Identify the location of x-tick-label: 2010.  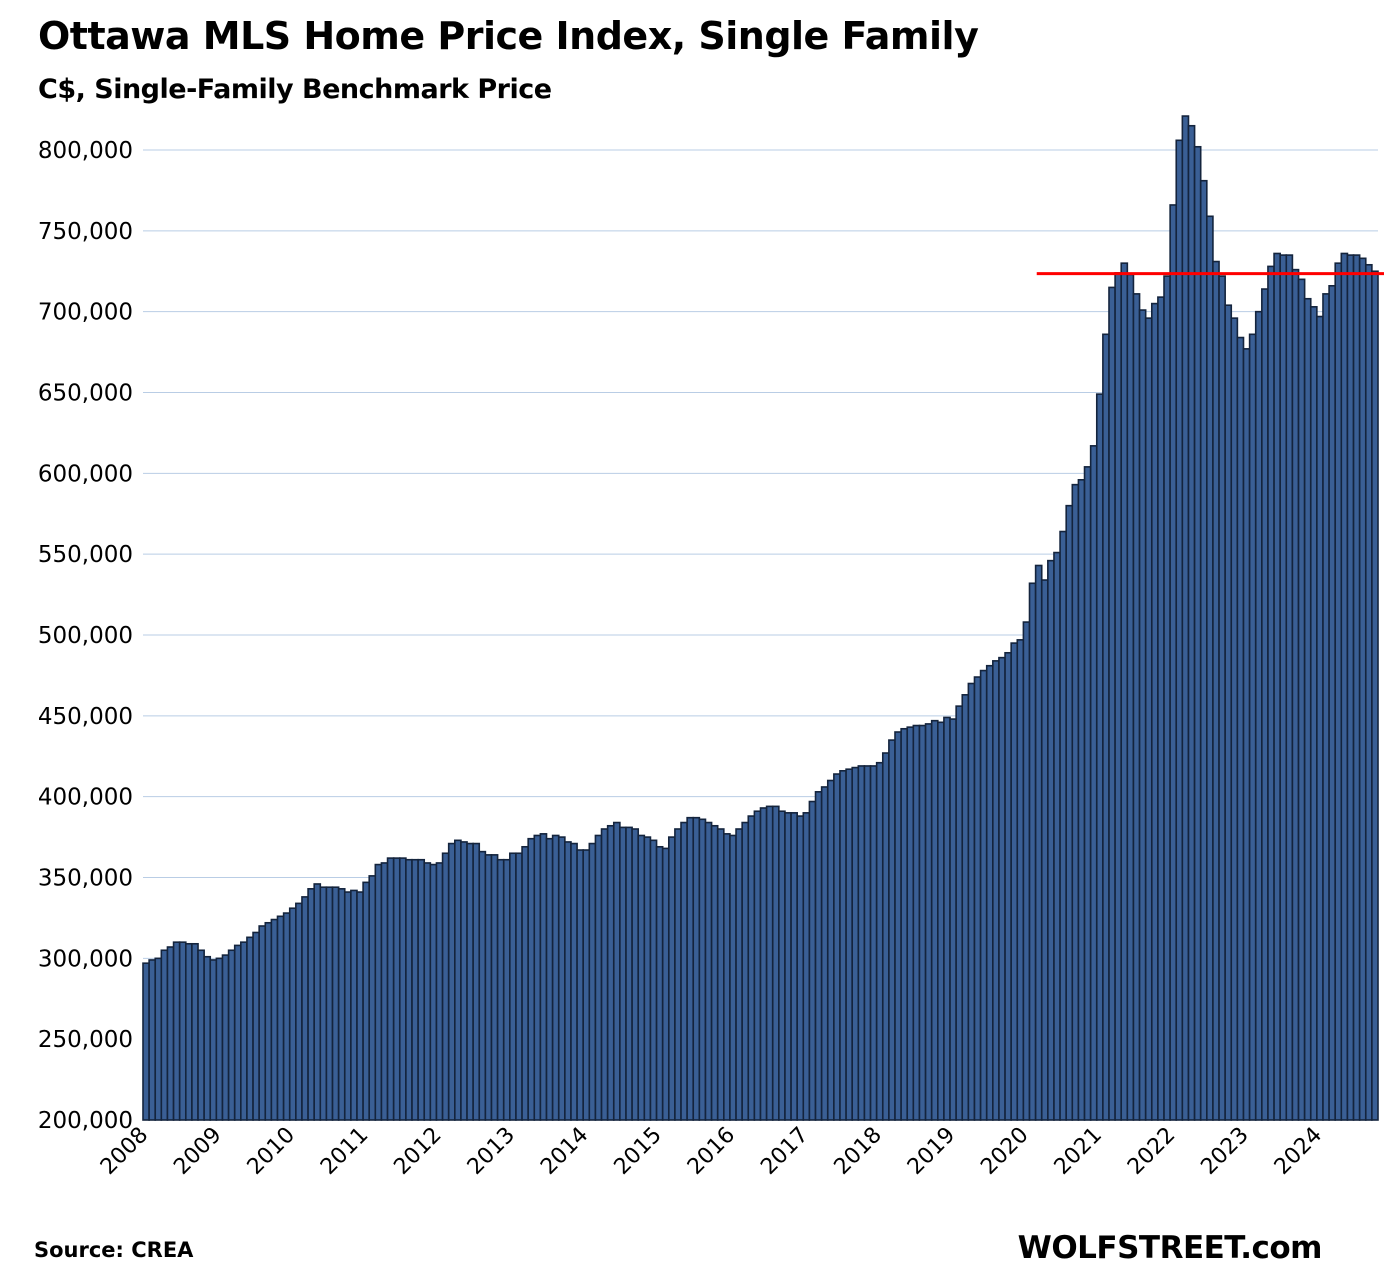
(271, 1151).